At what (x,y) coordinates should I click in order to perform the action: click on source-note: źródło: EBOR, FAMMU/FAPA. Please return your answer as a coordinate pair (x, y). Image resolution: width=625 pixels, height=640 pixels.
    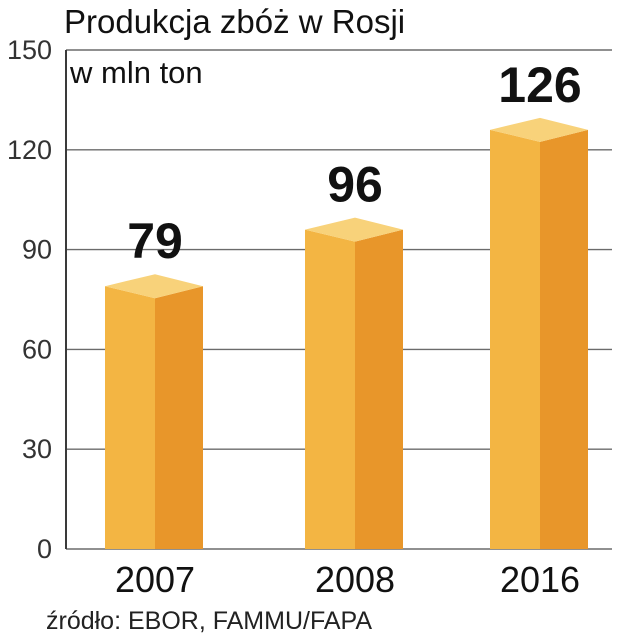
    Looking at the image, I should click on (209, 621).